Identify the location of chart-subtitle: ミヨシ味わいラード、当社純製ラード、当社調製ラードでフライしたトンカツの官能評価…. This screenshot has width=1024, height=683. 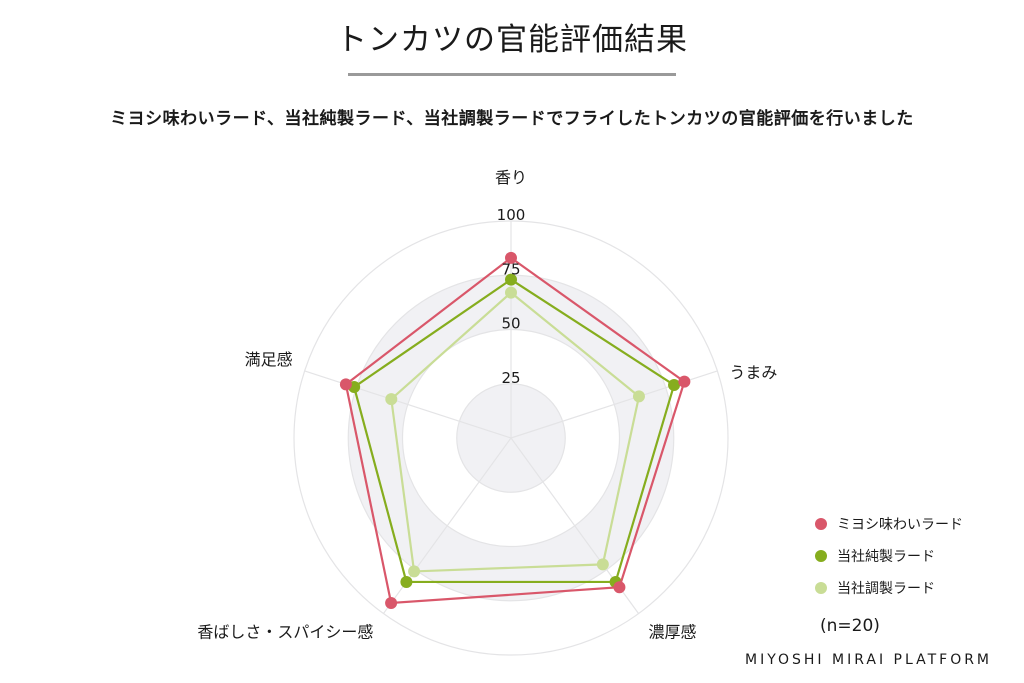
(512, 119).